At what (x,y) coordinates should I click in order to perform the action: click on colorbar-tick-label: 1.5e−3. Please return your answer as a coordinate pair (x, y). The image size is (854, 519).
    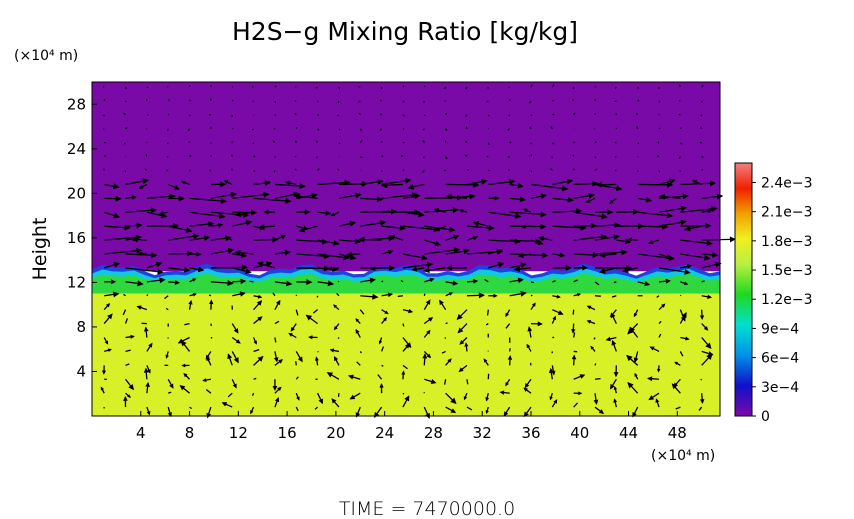
    Looking at the image, I should click on (787, 271).